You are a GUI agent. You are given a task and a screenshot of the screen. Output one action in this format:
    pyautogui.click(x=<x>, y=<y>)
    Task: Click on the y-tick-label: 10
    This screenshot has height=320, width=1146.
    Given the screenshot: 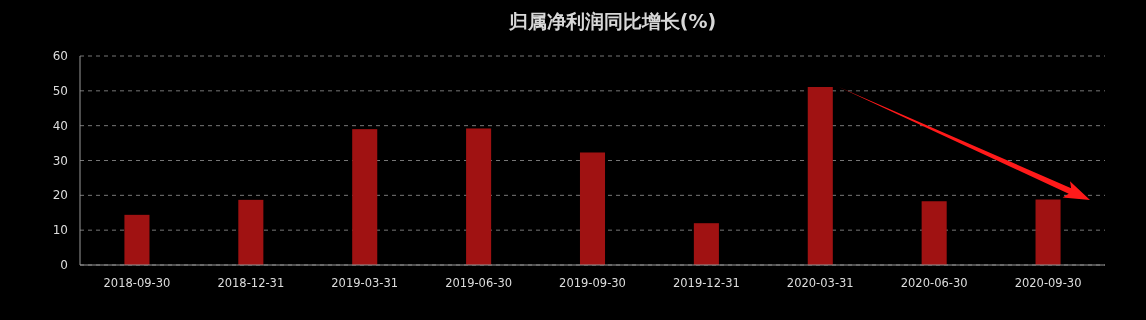 What is the action you would take?
    pyautogui.click(x=60, y=230)
    